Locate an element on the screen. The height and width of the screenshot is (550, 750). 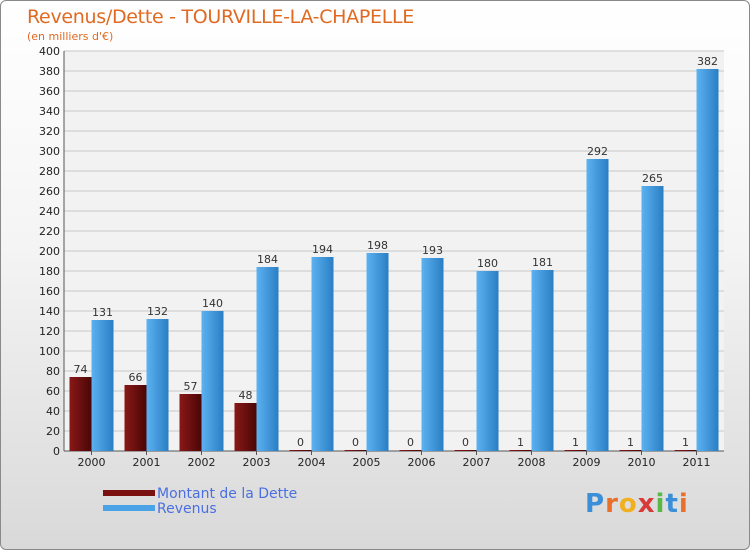
x-tick-label-2010: 2010 is located at coordinates (642, 462).